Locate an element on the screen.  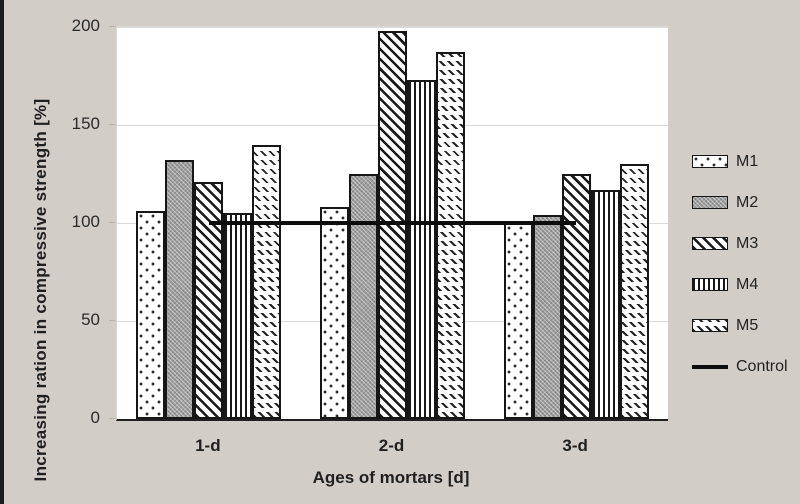
legend-label-m5: M5 is located at coordinates (747, 325).